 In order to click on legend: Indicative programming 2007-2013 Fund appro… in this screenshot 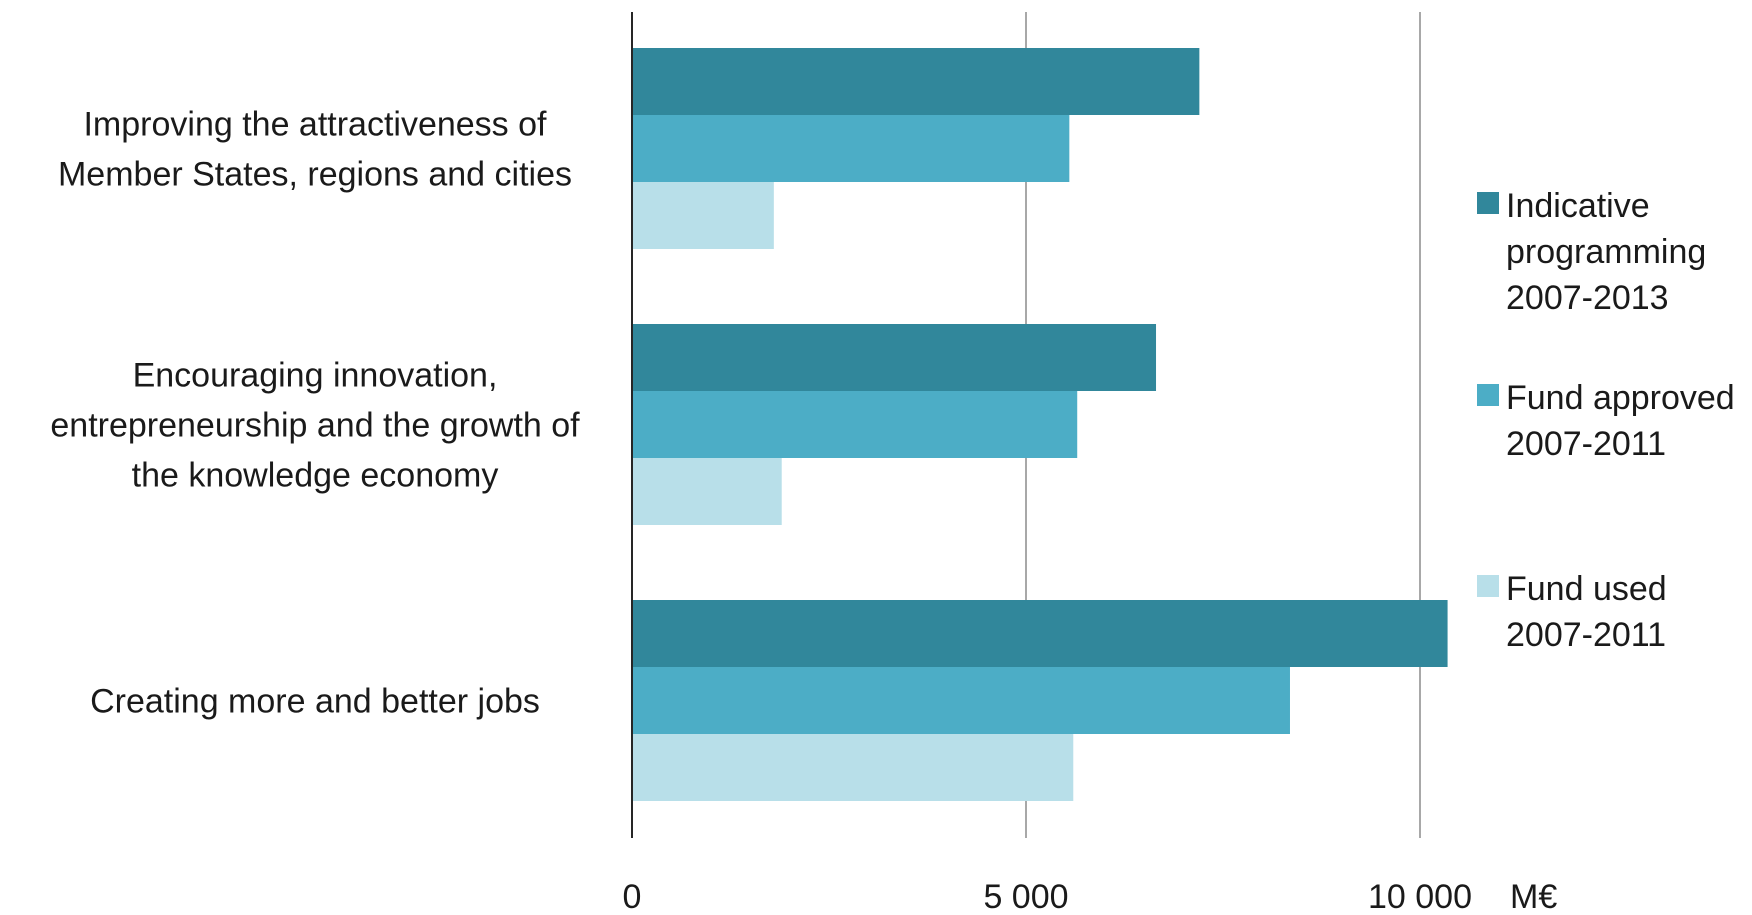, I will do `click(1606, 420)`.